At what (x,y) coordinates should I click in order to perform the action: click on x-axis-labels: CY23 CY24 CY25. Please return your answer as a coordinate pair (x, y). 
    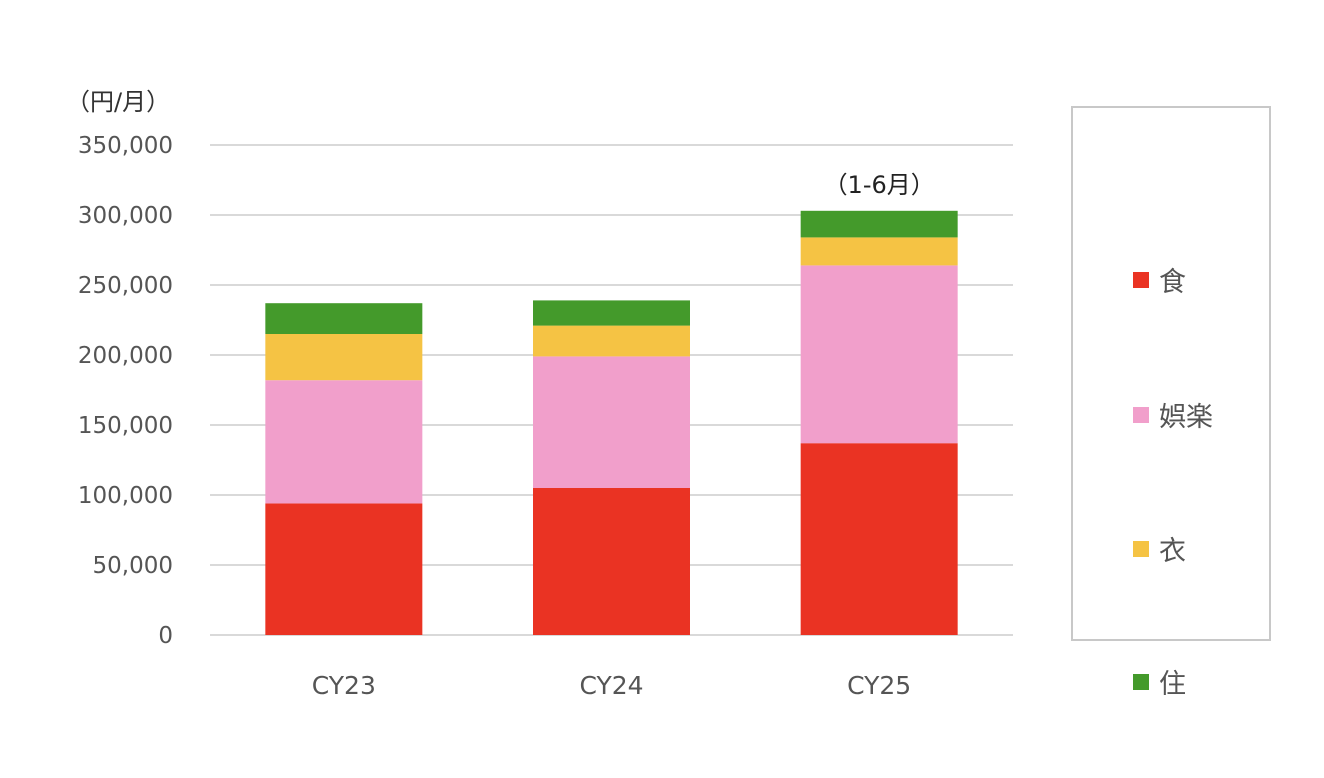
    Looking at the image, I should click on (611, 685).